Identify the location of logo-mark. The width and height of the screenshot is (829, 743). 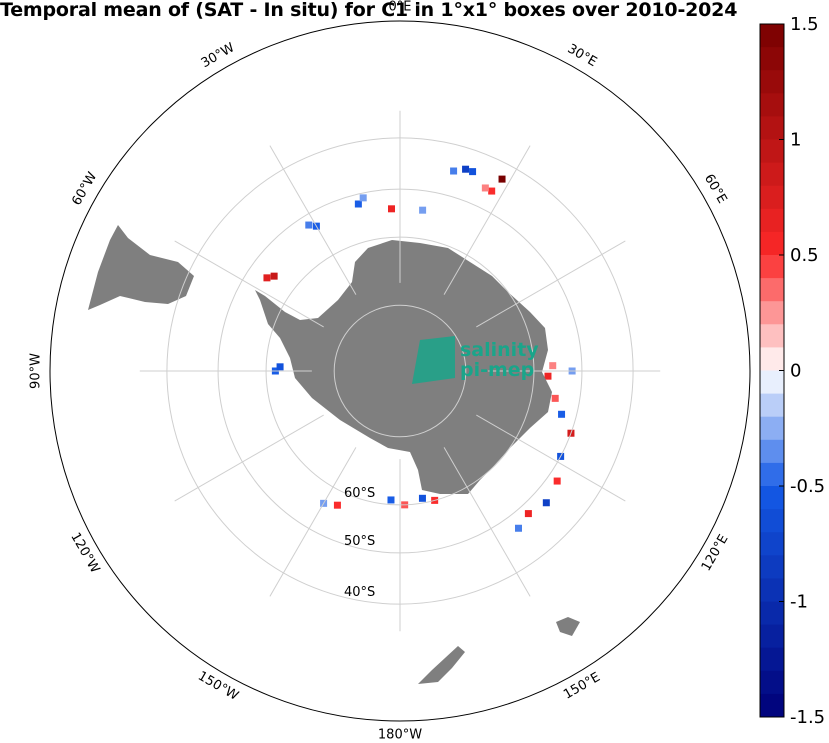
(433, 360).